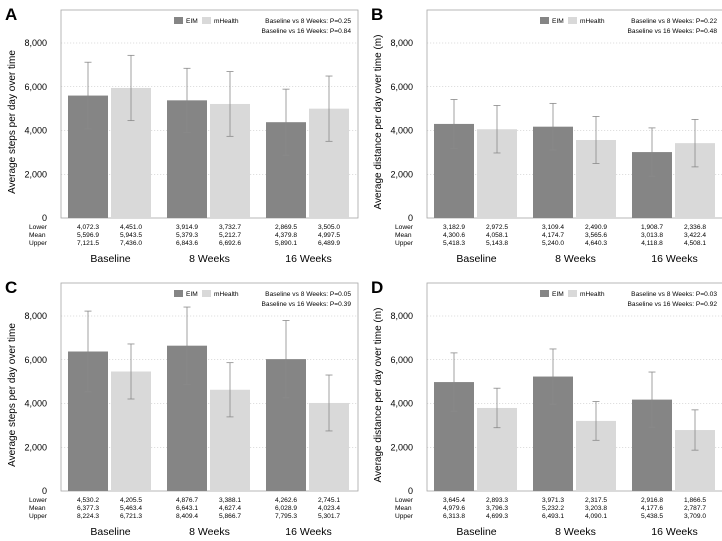 The height and width of the screenshot is (541, 722). I want to click on table-value-mean: 3,203.8, so click(596, 508).